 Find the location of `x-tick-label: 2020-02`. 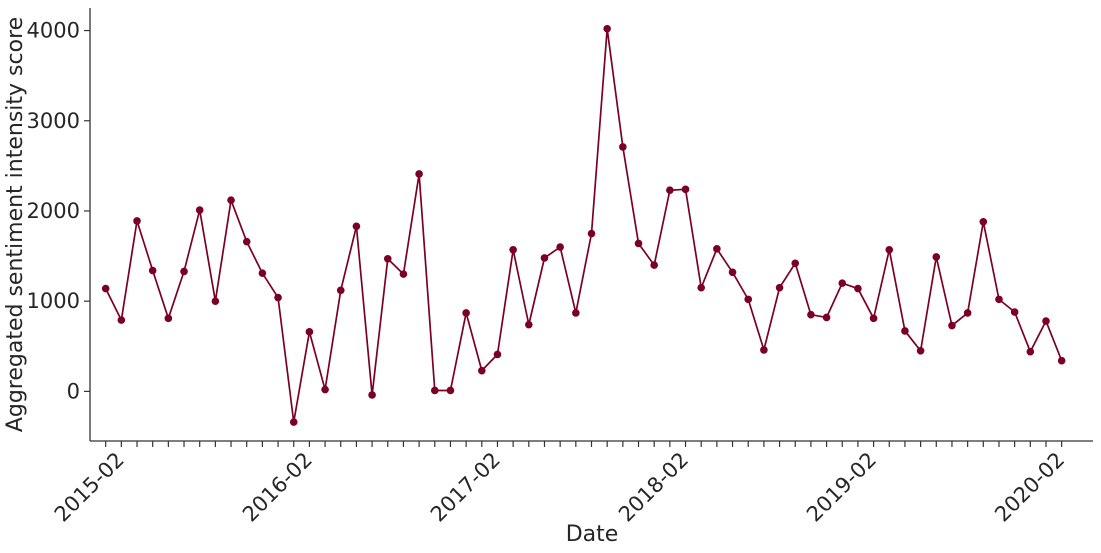

x-tick-label: 2020-02 is located at coordinates (1029, 487).